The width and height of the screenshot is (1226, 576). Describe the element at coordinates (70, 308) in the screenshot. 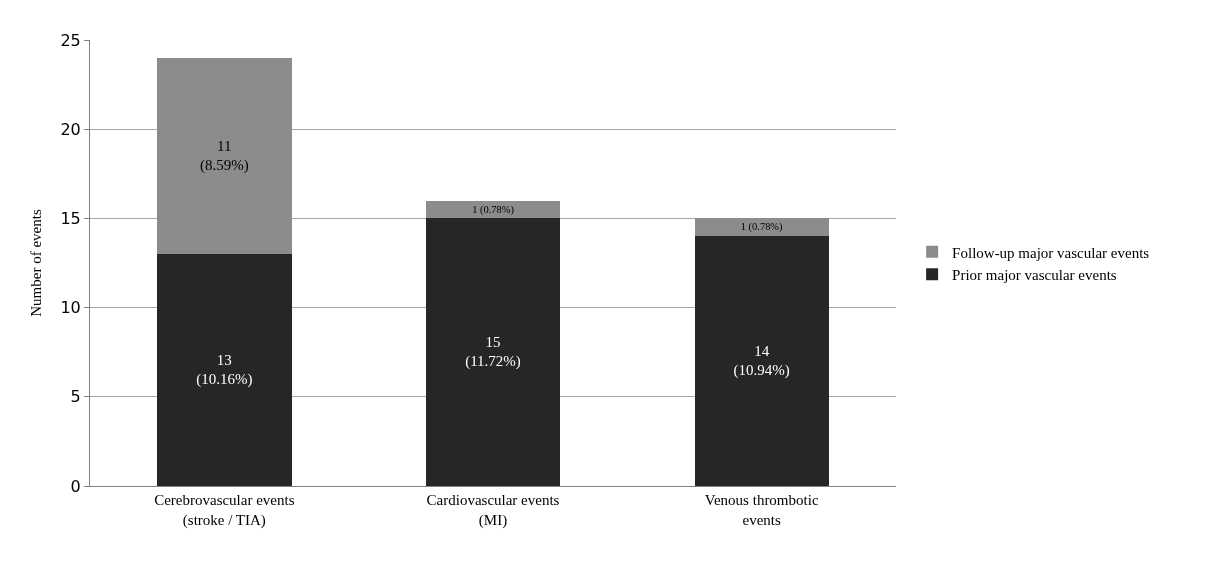

I see `y-tick-label: 10` at that location.